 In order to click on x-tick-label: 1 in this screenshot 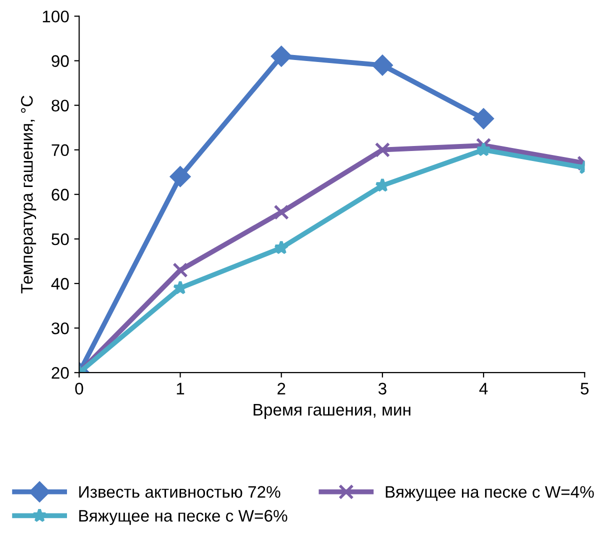, I will do `click(180, 388)`.